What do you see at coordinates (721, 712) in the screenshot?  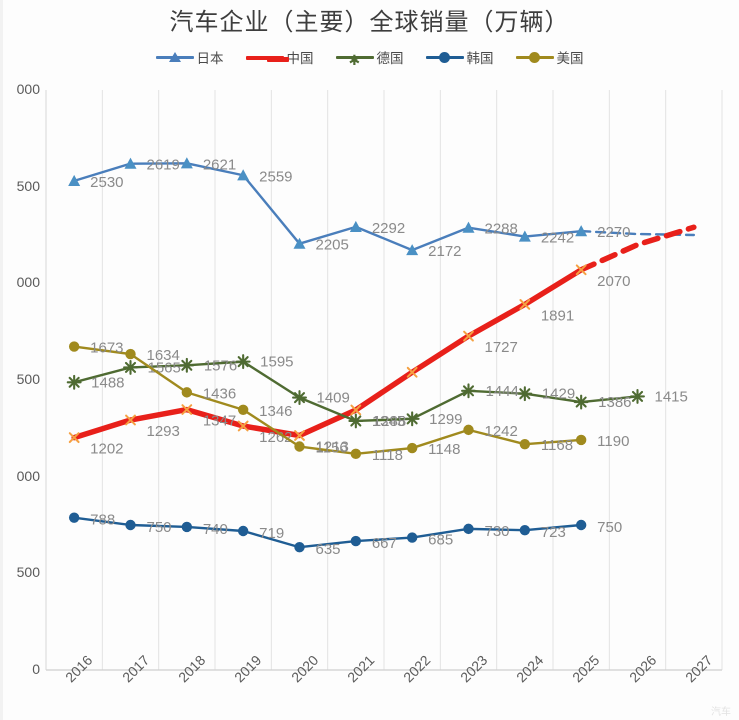 I see `watermark: 汽车` at bounding box center [721, 712].